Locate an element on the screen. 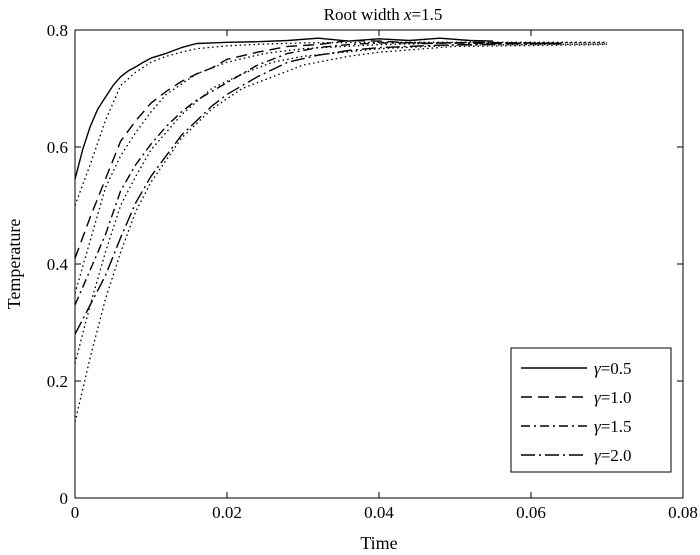 The width and height of the screenshot is (700, 555). legend-entry-value: =2.0 is located at coordinates (616, 455).